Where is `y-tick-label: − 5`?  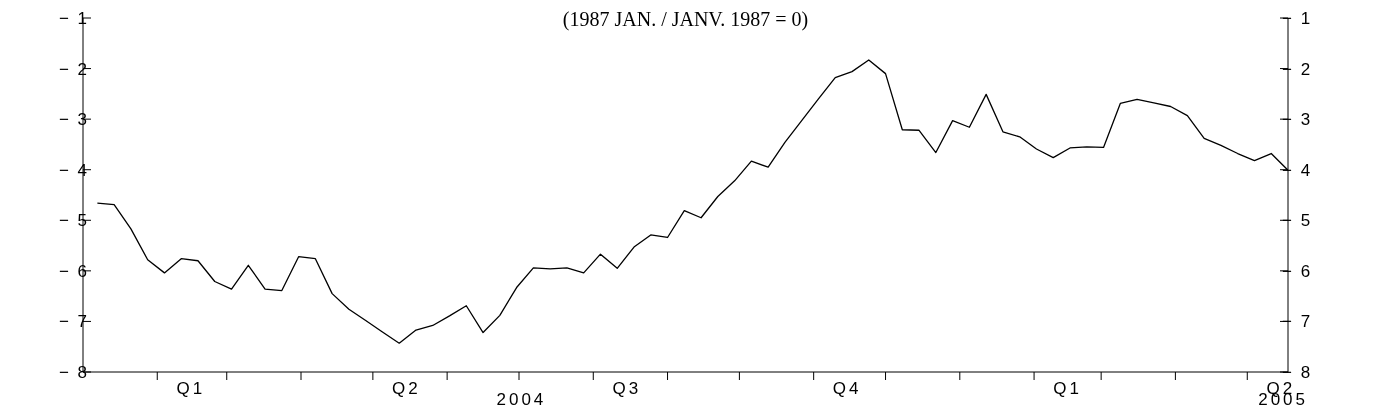 y-tick-label: − 5 is located at coordinates (73, 221).